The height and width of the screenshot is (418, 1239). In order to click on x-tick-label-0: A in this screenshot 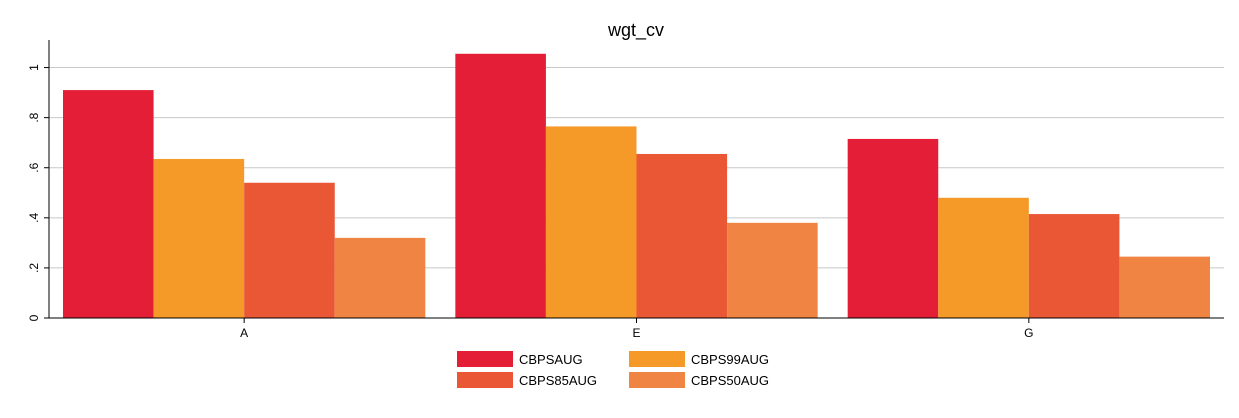, I will do `click(244, 333)`.